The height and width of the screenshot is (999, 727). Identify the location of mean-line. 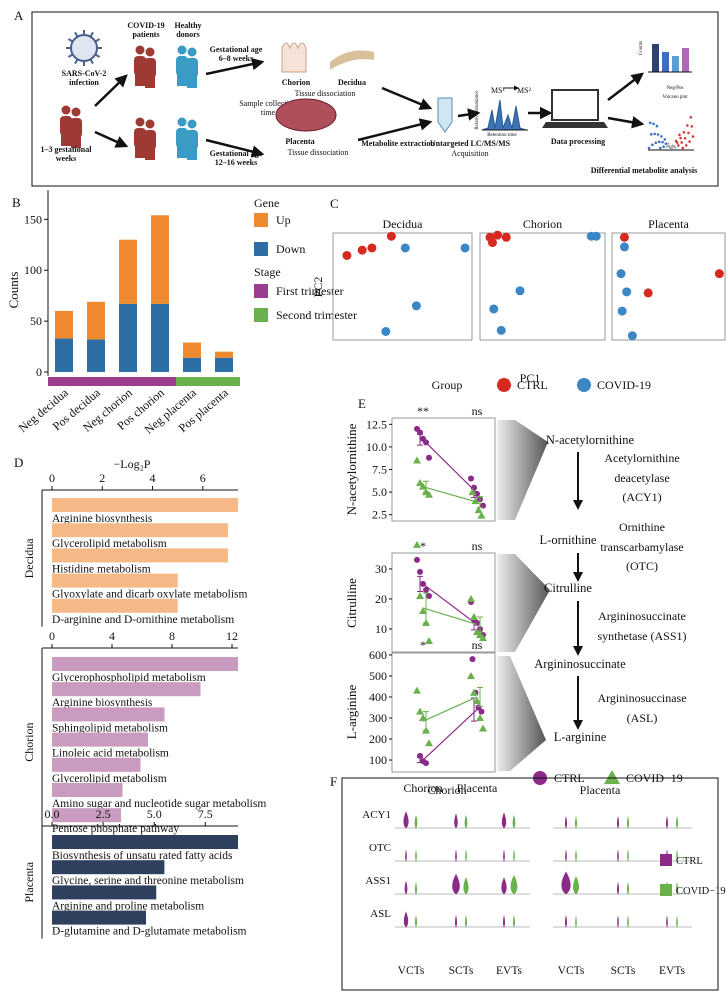
(450, 604).